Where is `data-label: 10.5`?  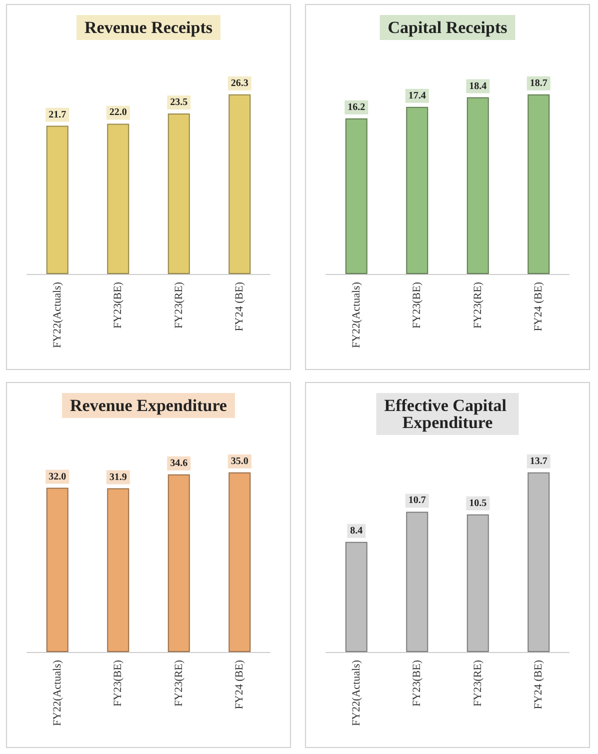
data-label: 10.5 is located at coordinates (478, 503).